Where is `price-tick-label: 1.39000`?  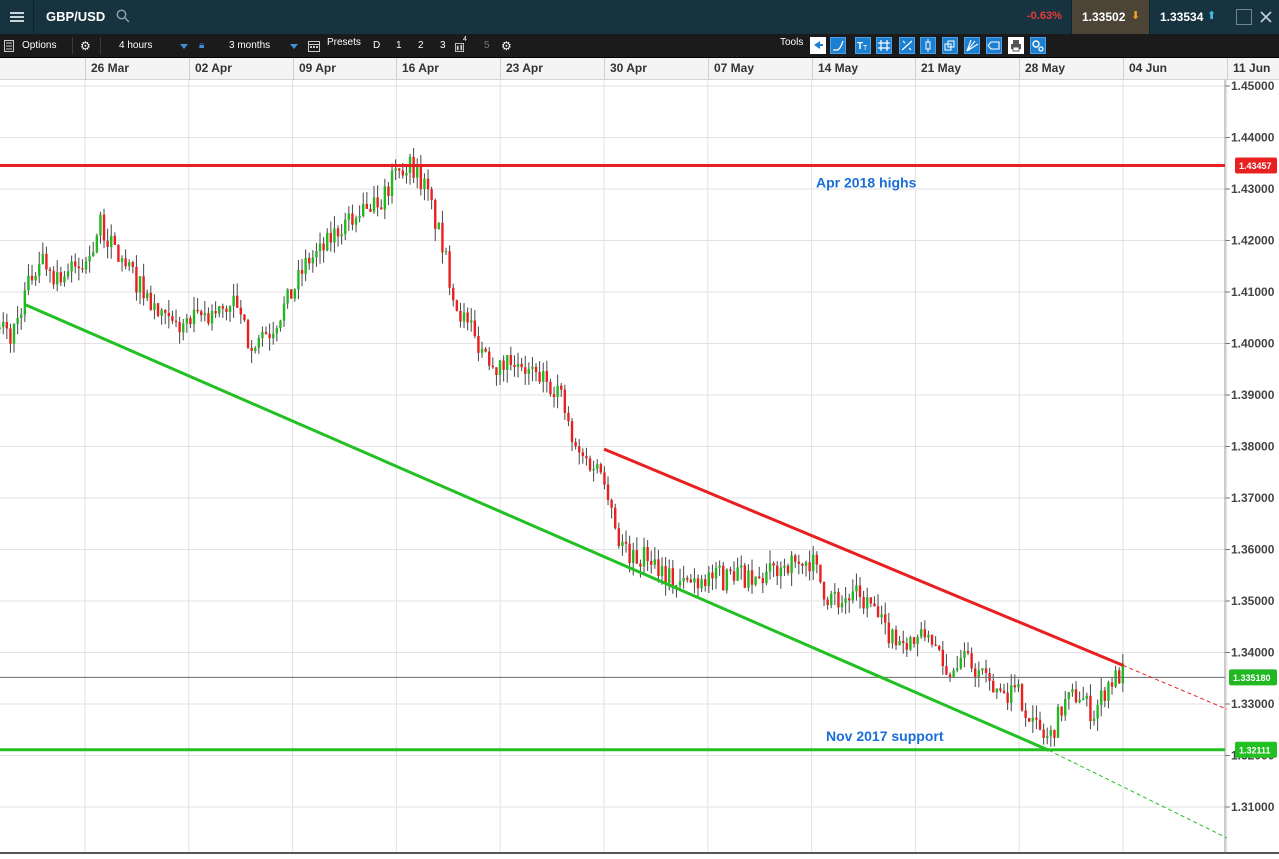 price-tick-label: 1.39000 is located at coordinates (1253, 395).